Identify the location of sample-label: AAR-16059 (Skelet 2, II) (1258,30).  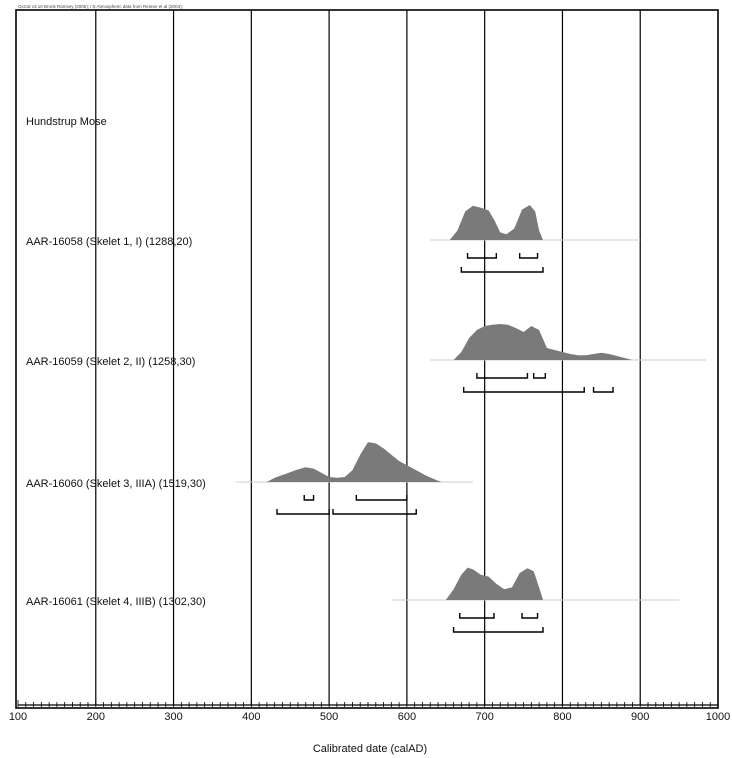
(110, 362).